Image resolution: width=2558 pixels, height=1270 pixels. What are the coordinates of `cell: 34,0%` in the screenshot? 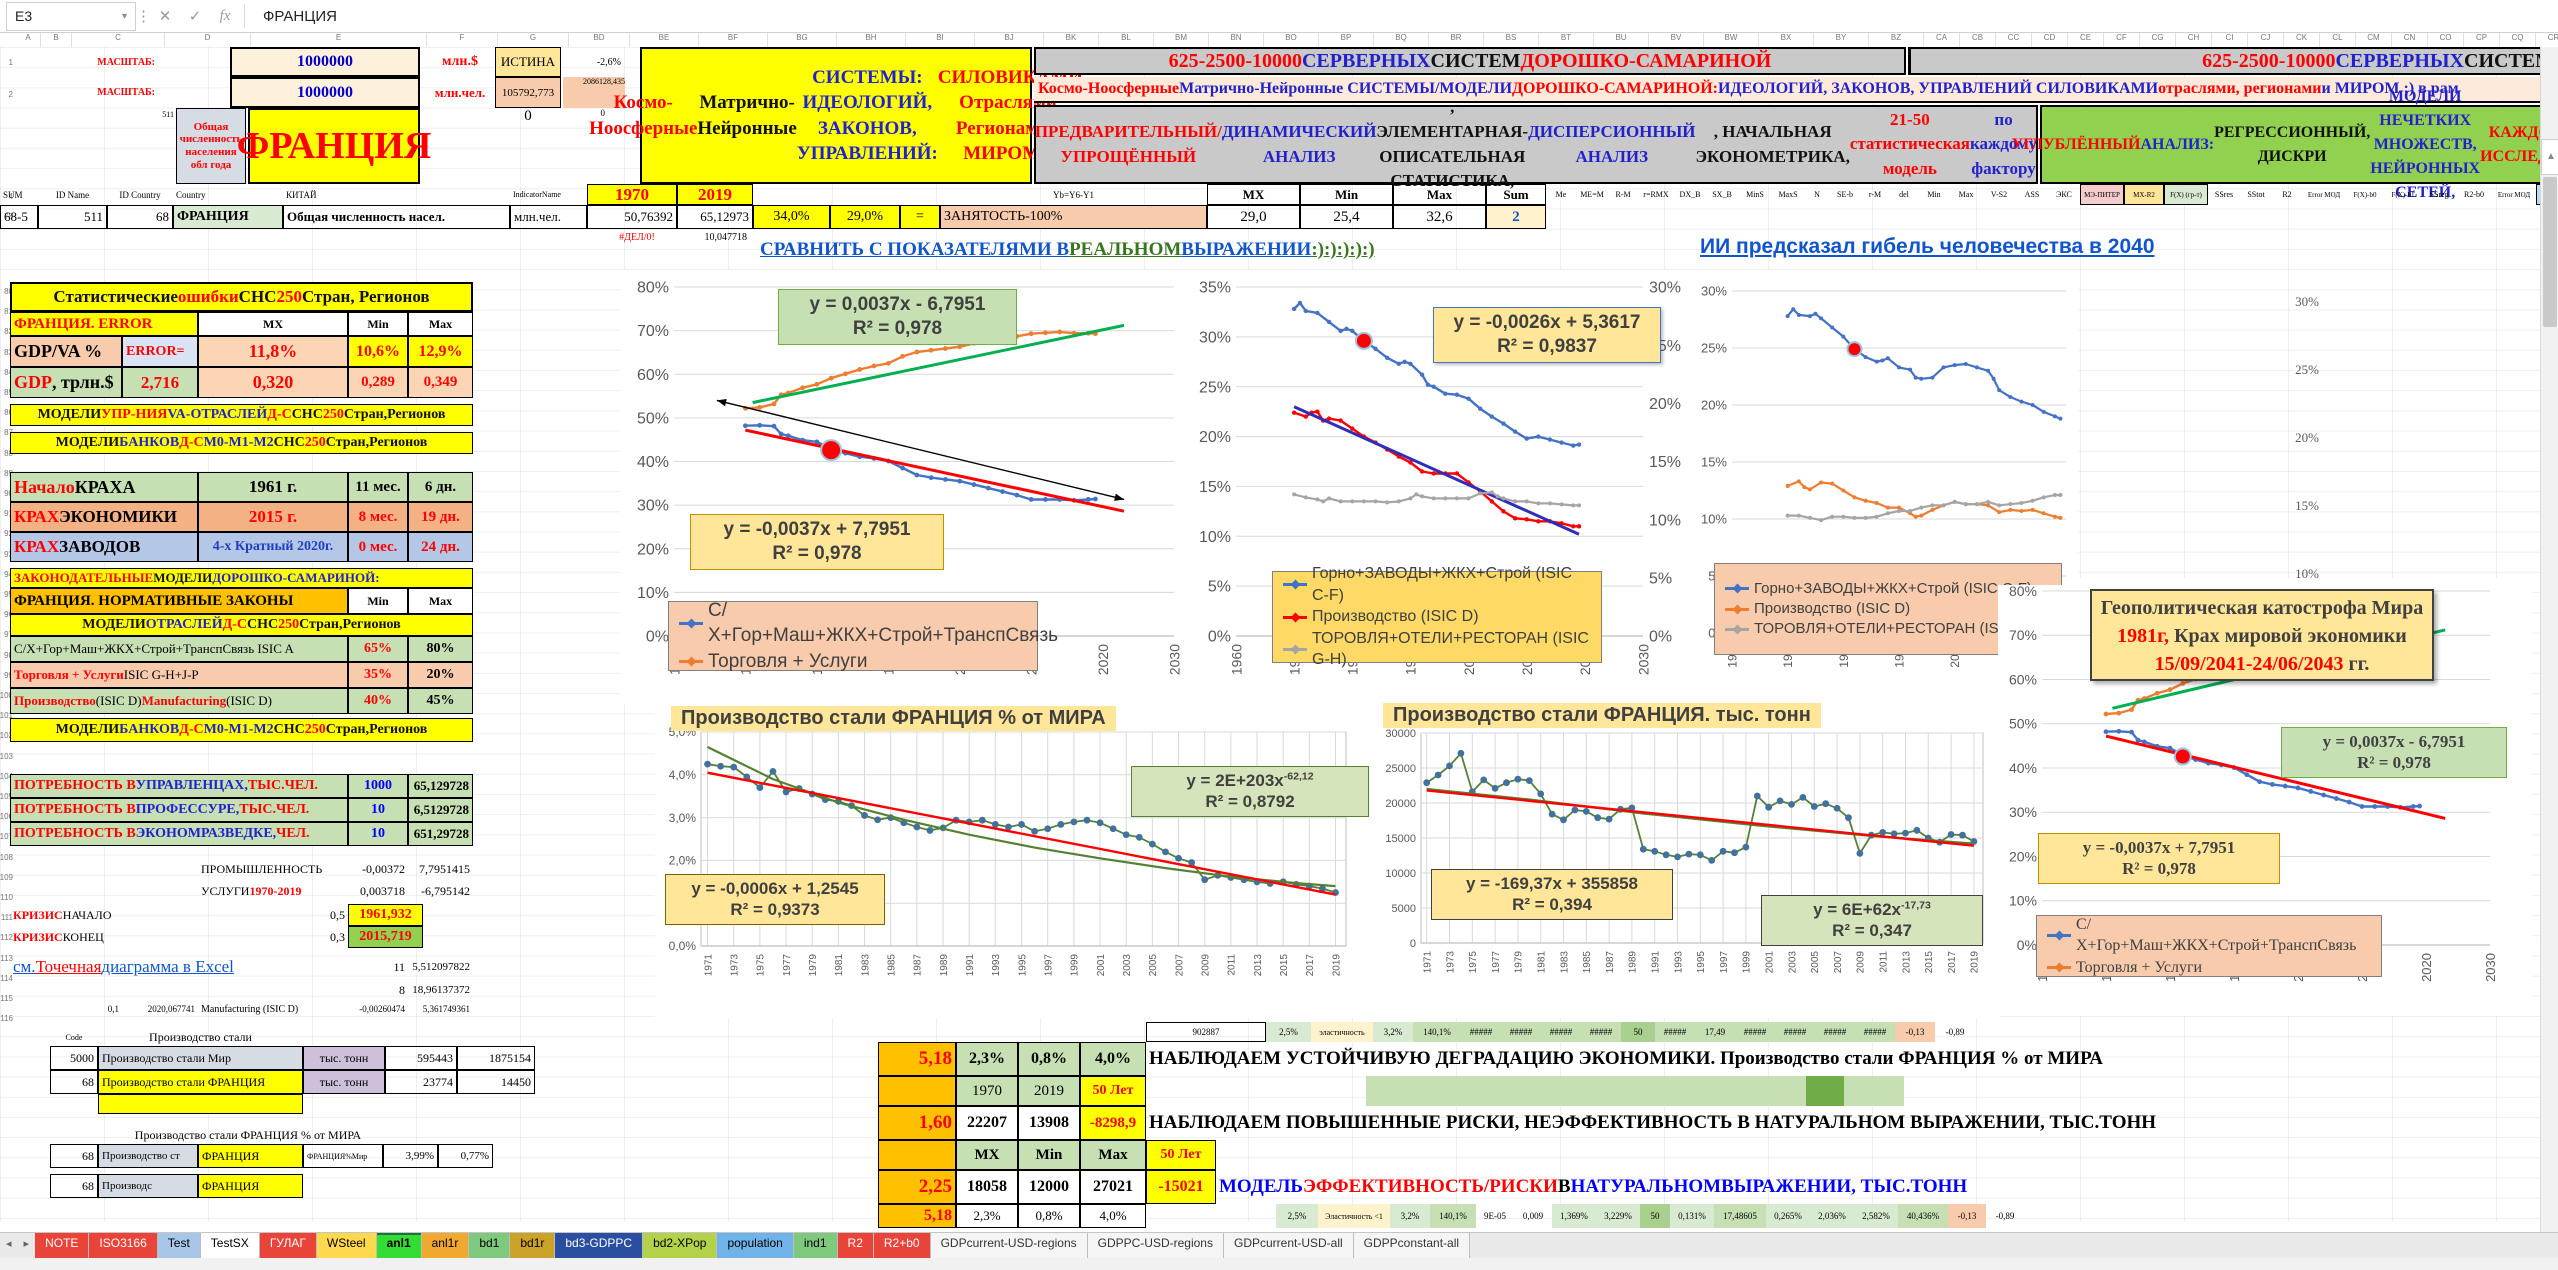 It's located at (791, 217).